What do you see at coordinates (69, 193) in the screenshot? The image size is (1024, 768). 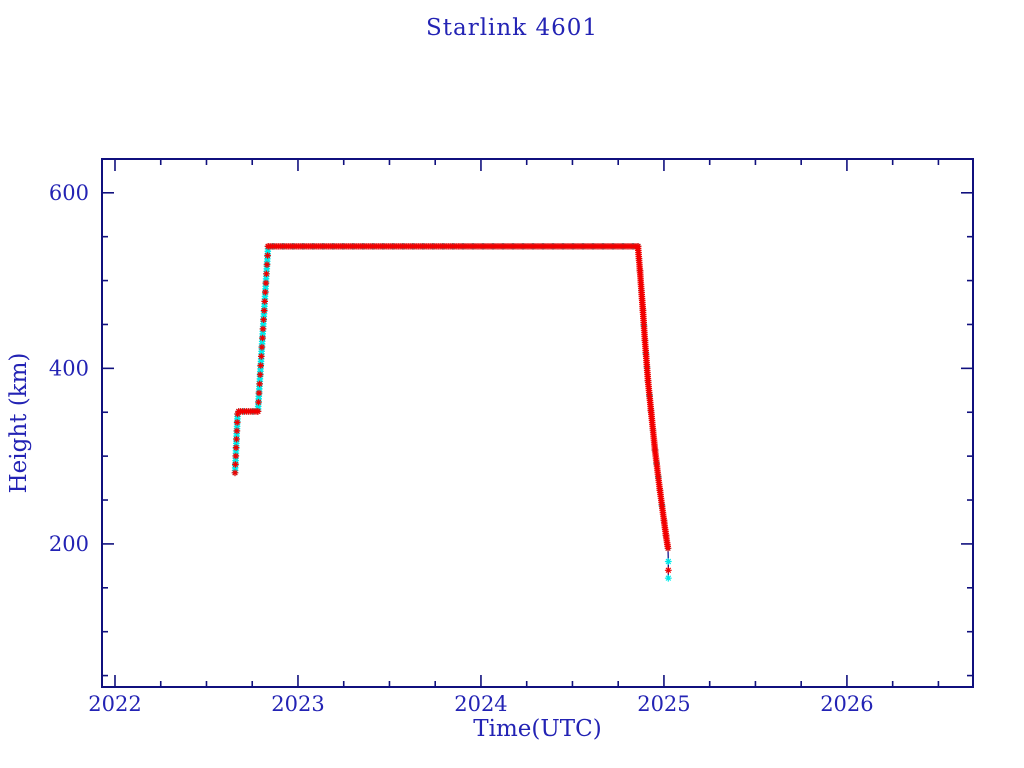 I see `y-tick-label: 600` at bounding box center [69, 193].